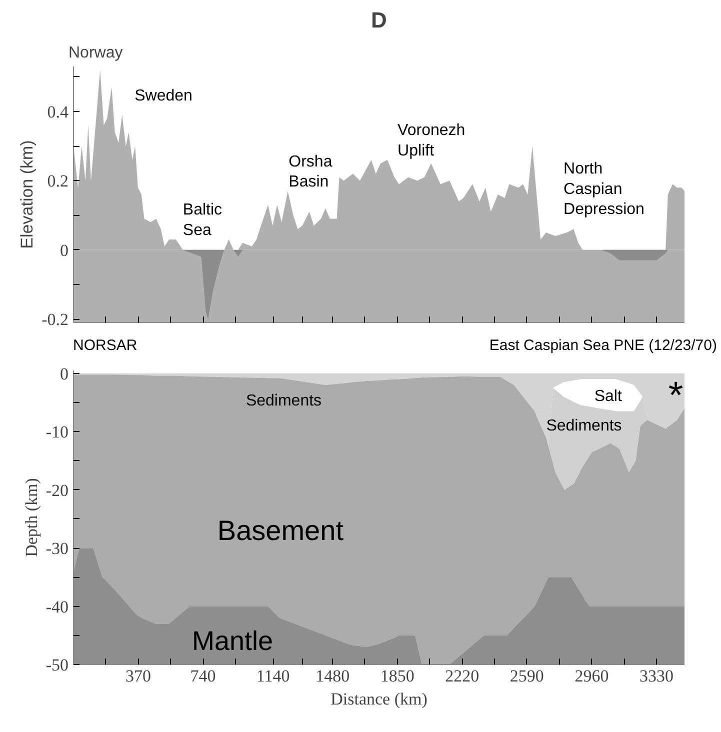 The width and height of the screenshot is (721, 732). Describe the element at coordinates (604, 189) in the screenshot. I see `annotation: North Caspian Depression` at that location.